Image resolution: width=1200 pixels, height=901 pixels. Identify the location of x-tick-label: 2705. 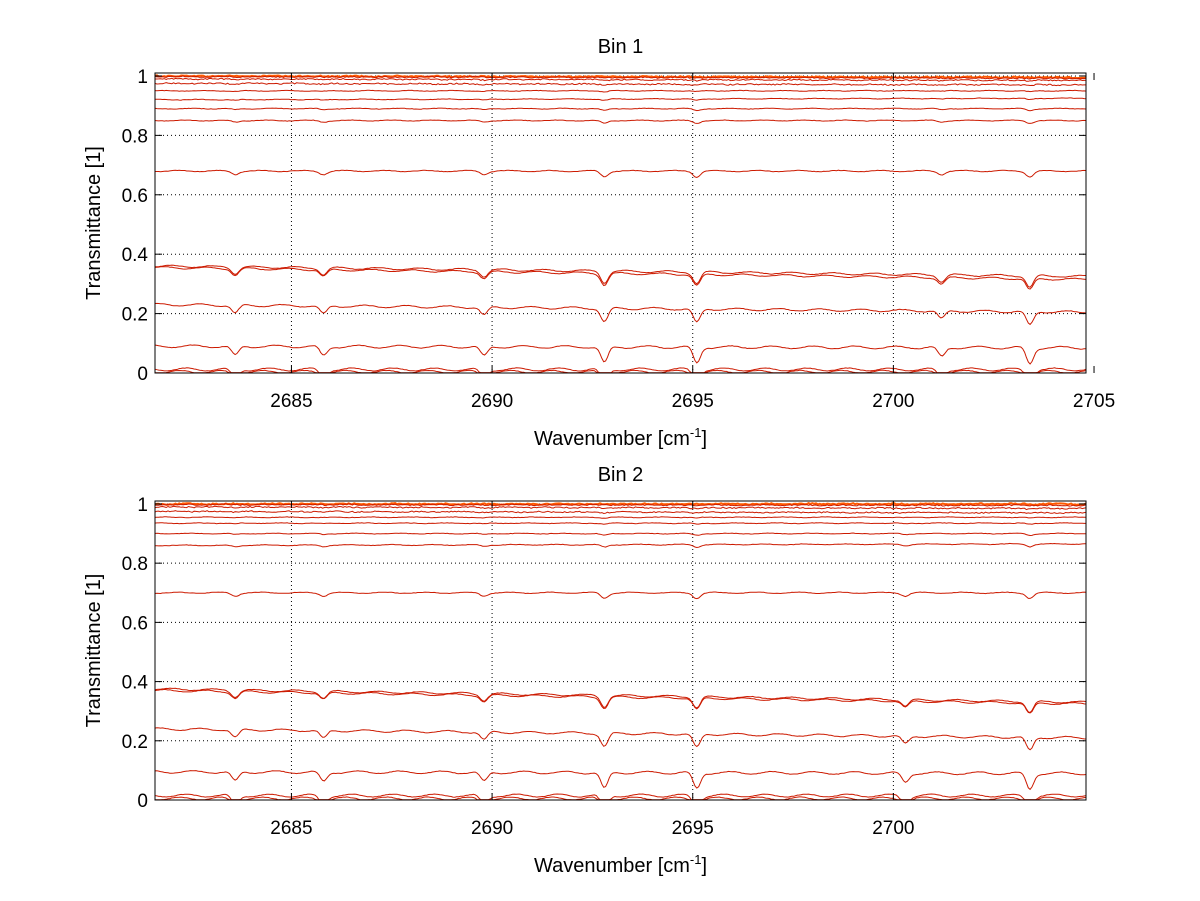
(1094, 401).